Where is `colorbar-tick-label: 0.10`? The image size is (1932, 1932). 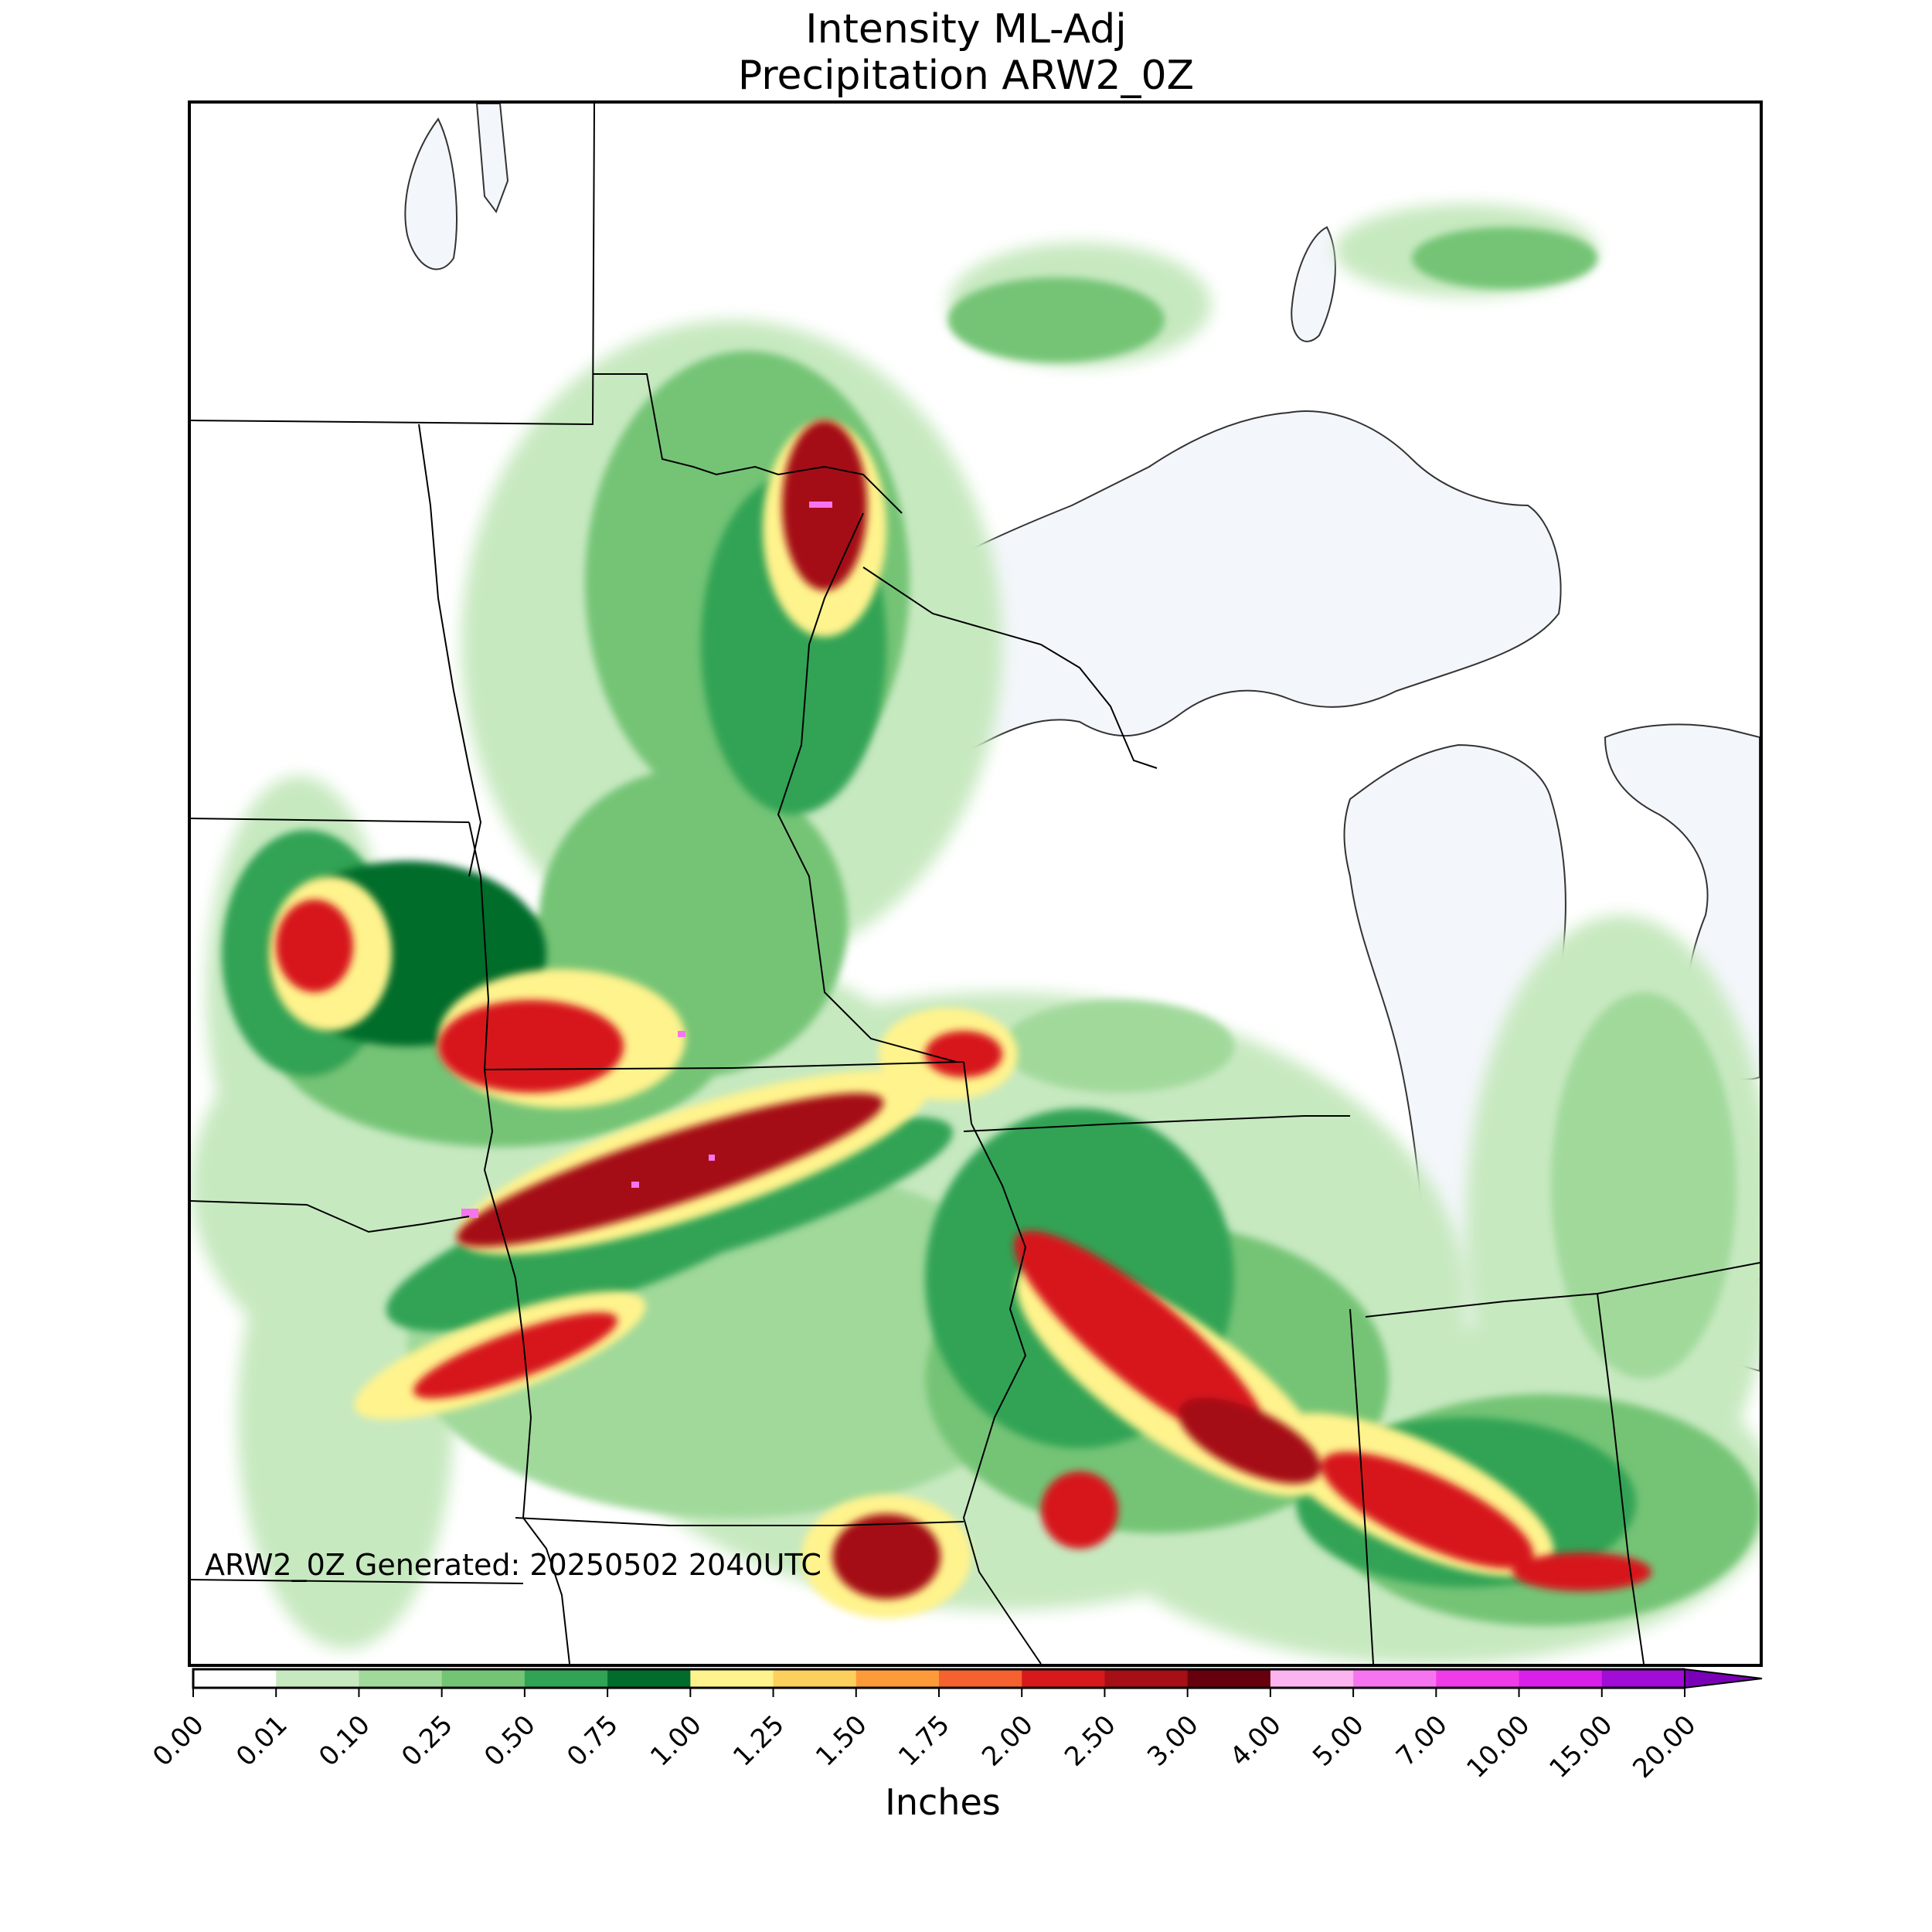
colorbar-tick-label: 0.10 is located at coordinates (344, 1741).